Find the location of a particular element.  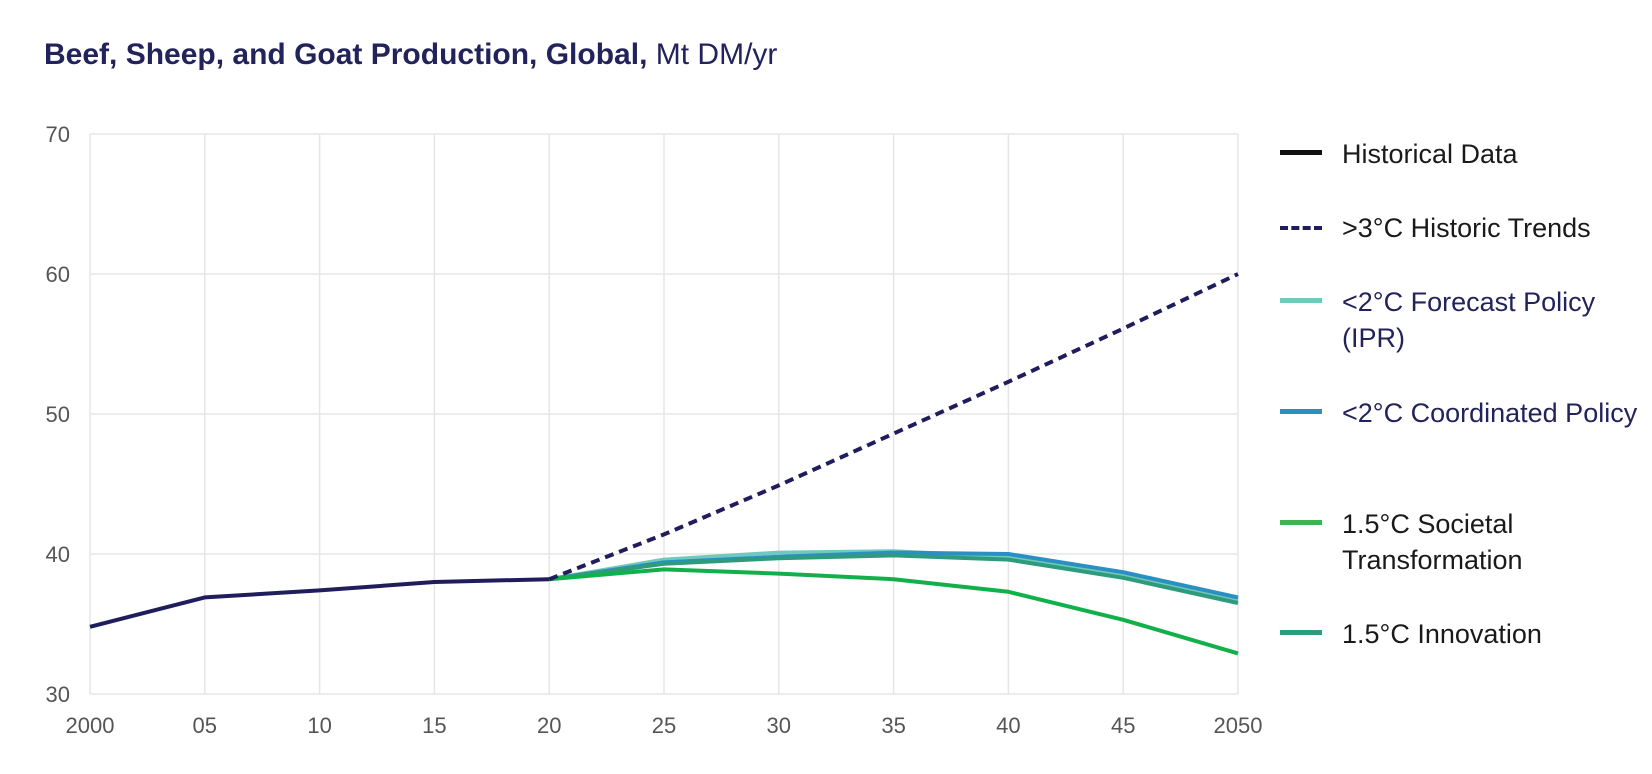

x-tick-label: 10 is located at coordinates (319, 725).